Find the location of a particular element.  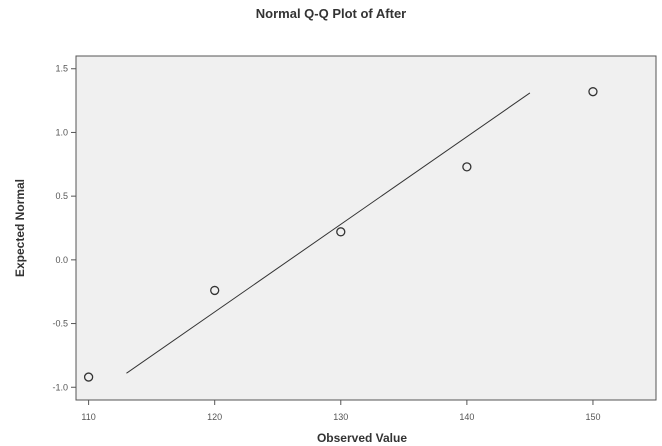

y-tick-label: 1.5 is located at coordinates (61, 69).